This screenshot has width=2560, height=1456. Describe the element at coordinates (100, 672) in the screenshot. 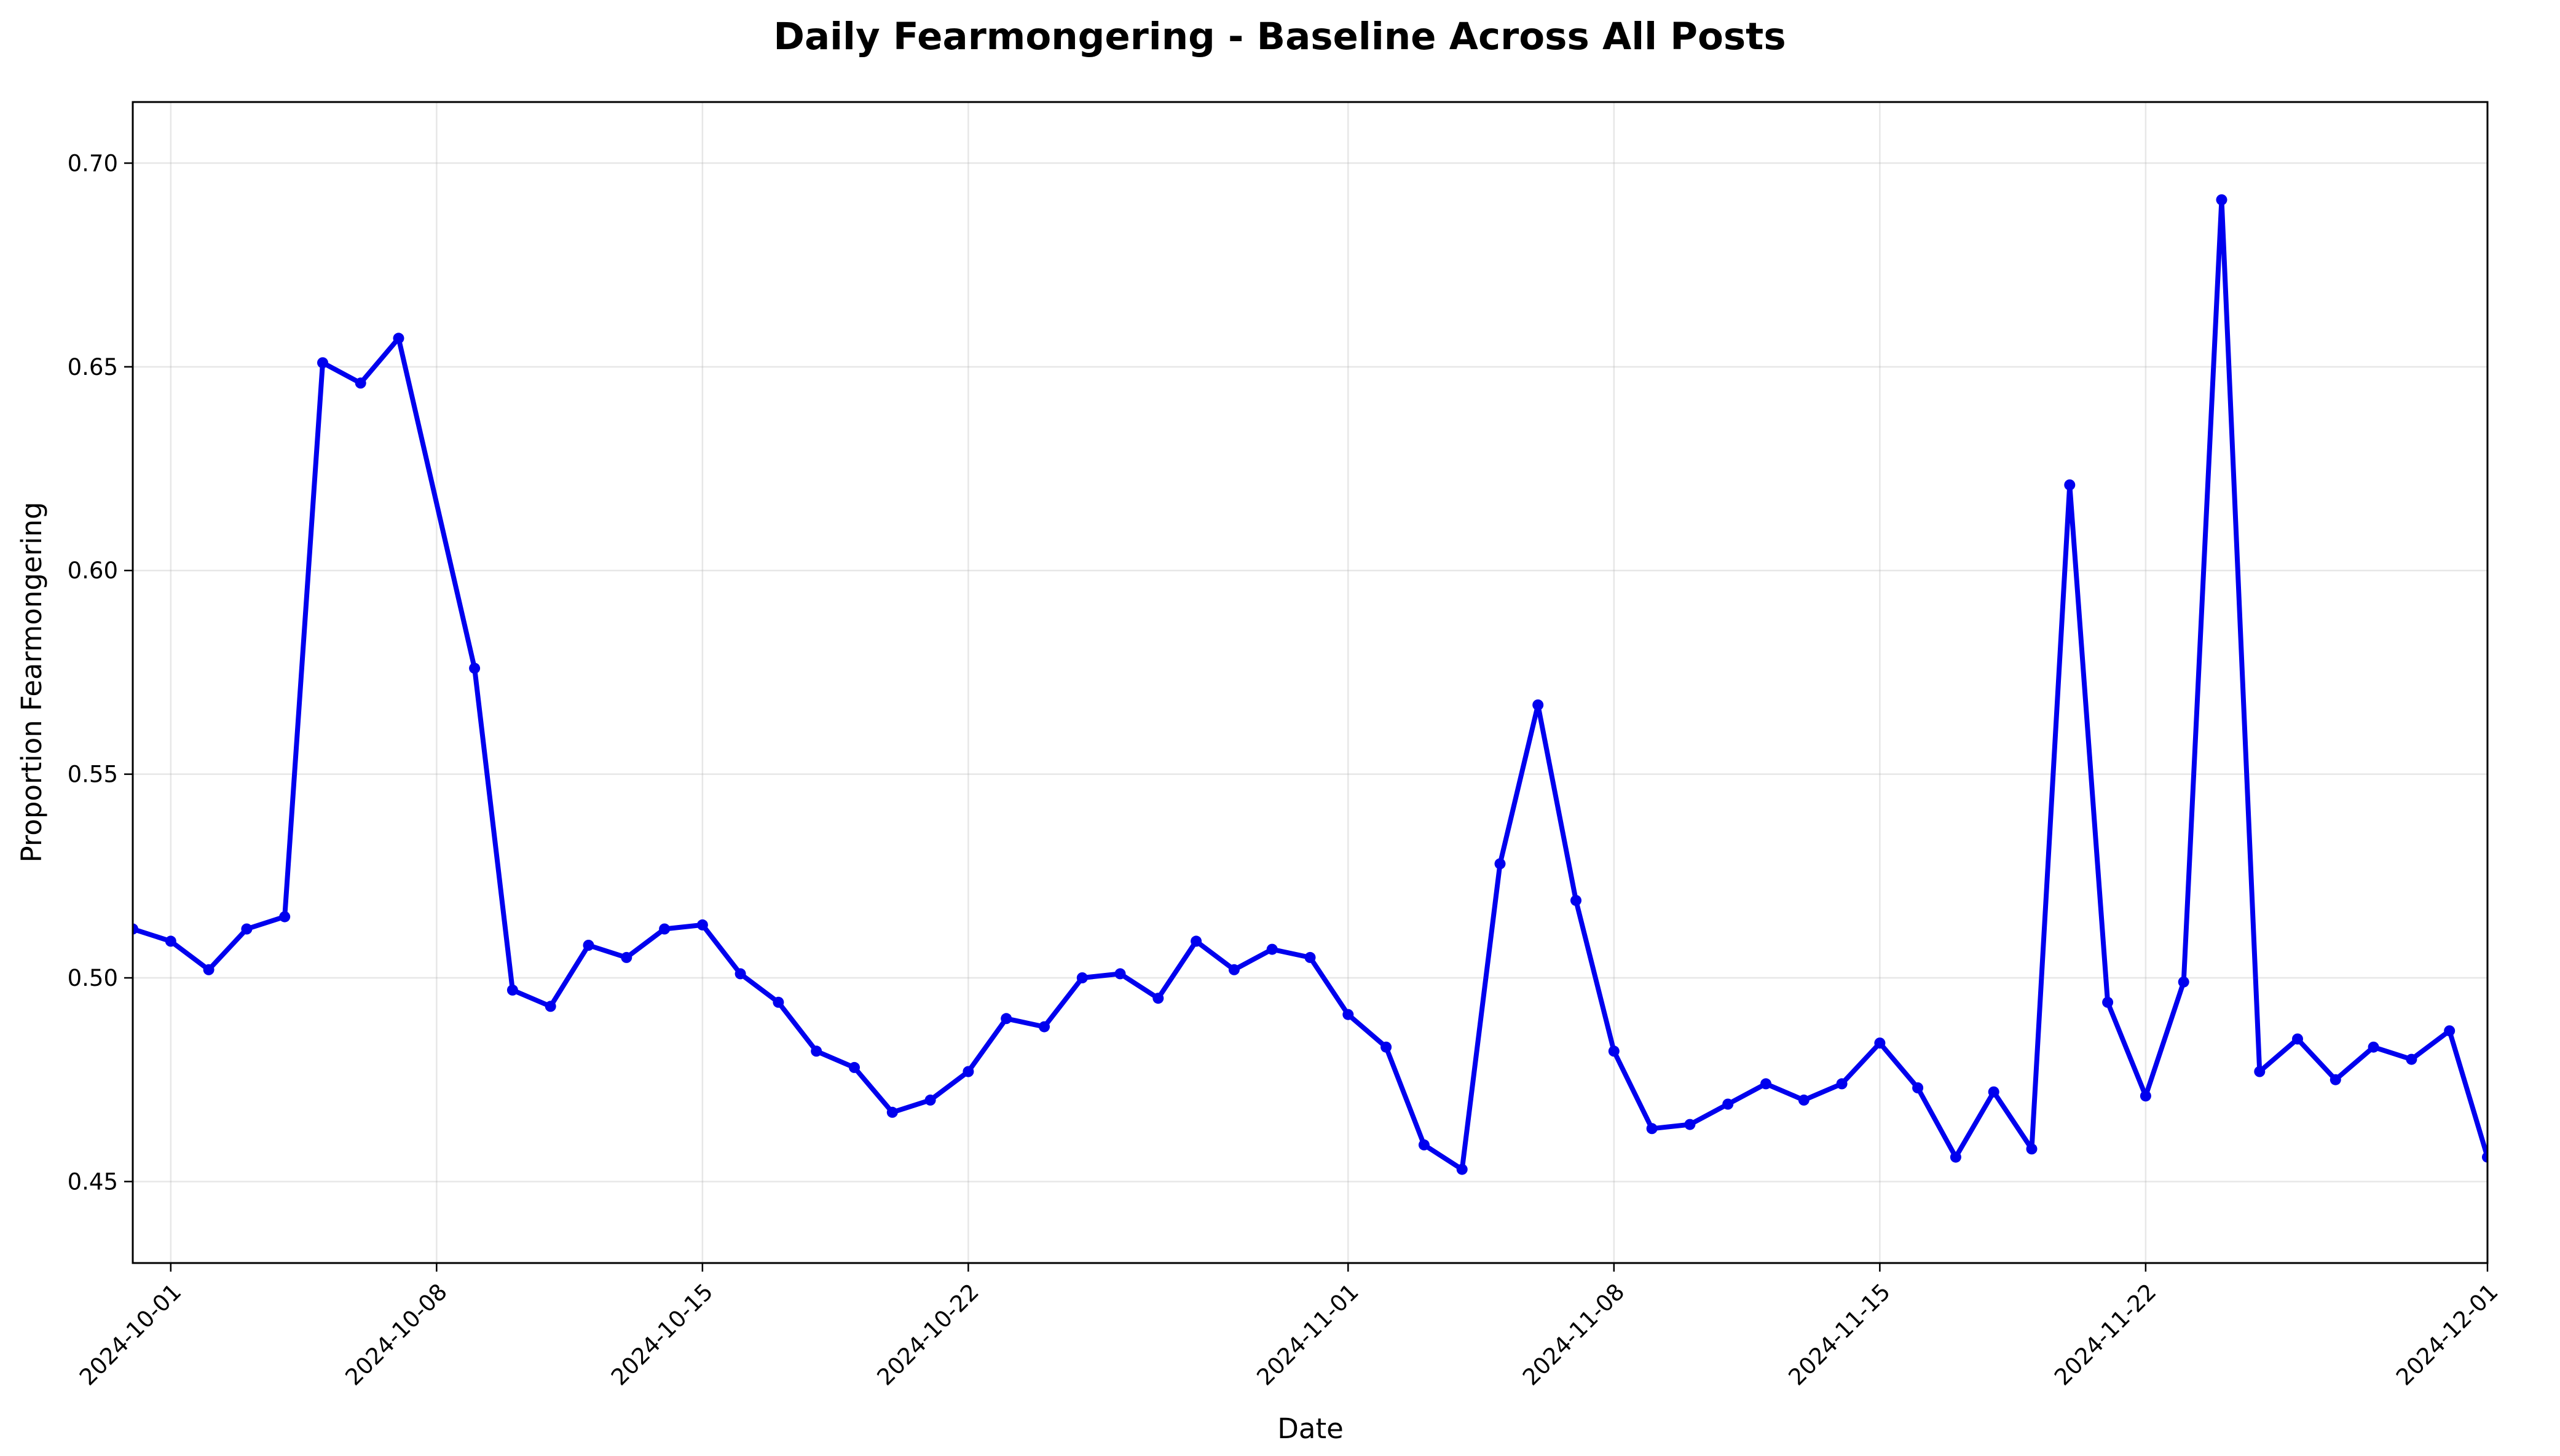

I see `y-axis: 0.45 0.50 0.55 0.60 0.65 0.70` at that location.